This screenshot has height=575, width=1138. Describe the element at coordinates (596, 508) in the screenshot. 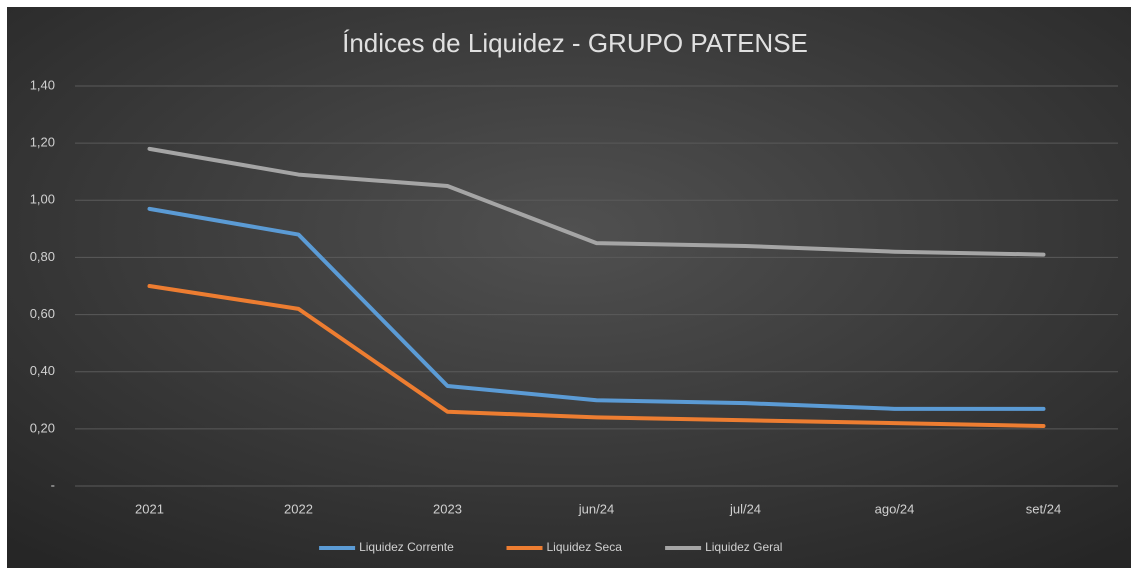

I see `x-tick-label: jun/24` at that location.